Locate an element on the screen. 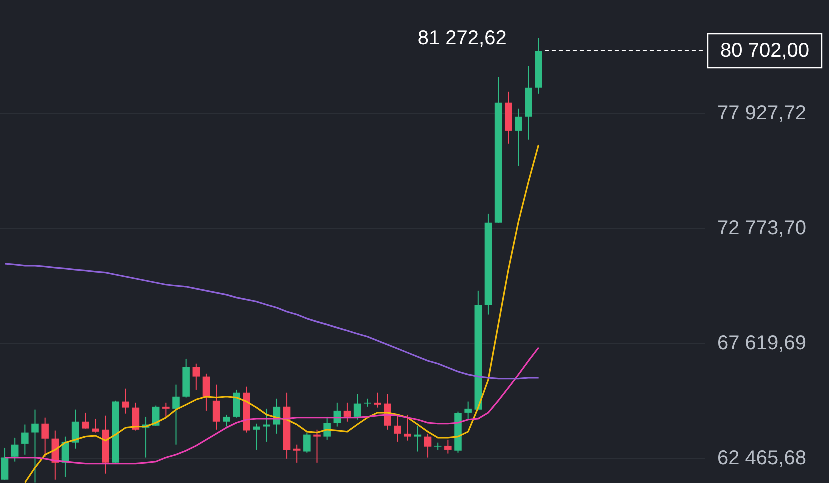 This screenshot has height=483, width=829. y-tick-label: 62 465,68 is located at coordinates (762, 458).